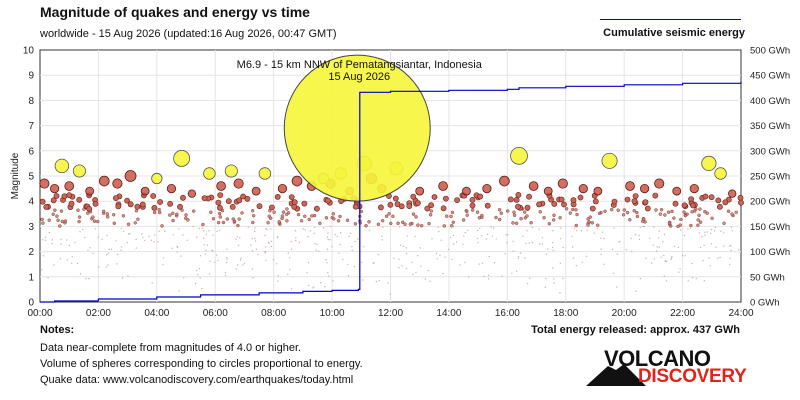  What do you see at coordinates (332, 313) in the screenshot?
I see `x-tick-label: 10:00` at bounding box center [332, 313].